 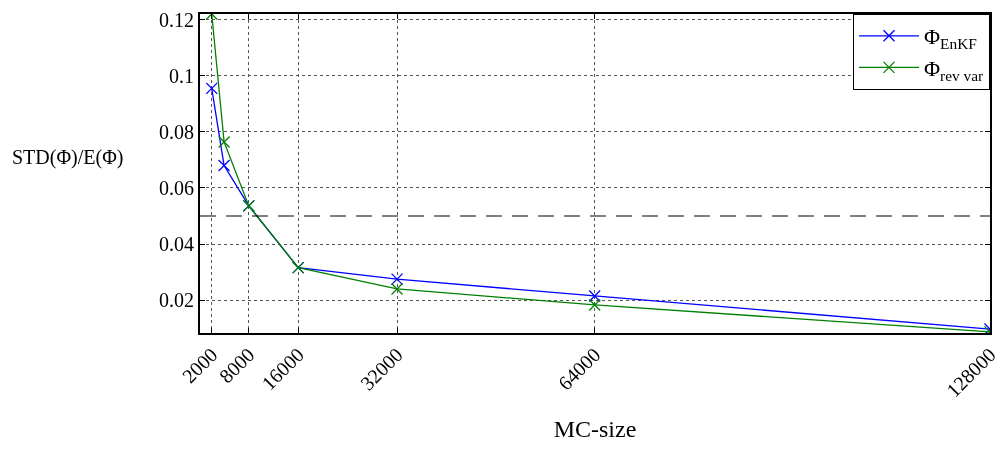 What do you see at coordinates (176, 244) in the screenshot?
I see `y-tick-label: 0.04` at bounding box center [176, 244].